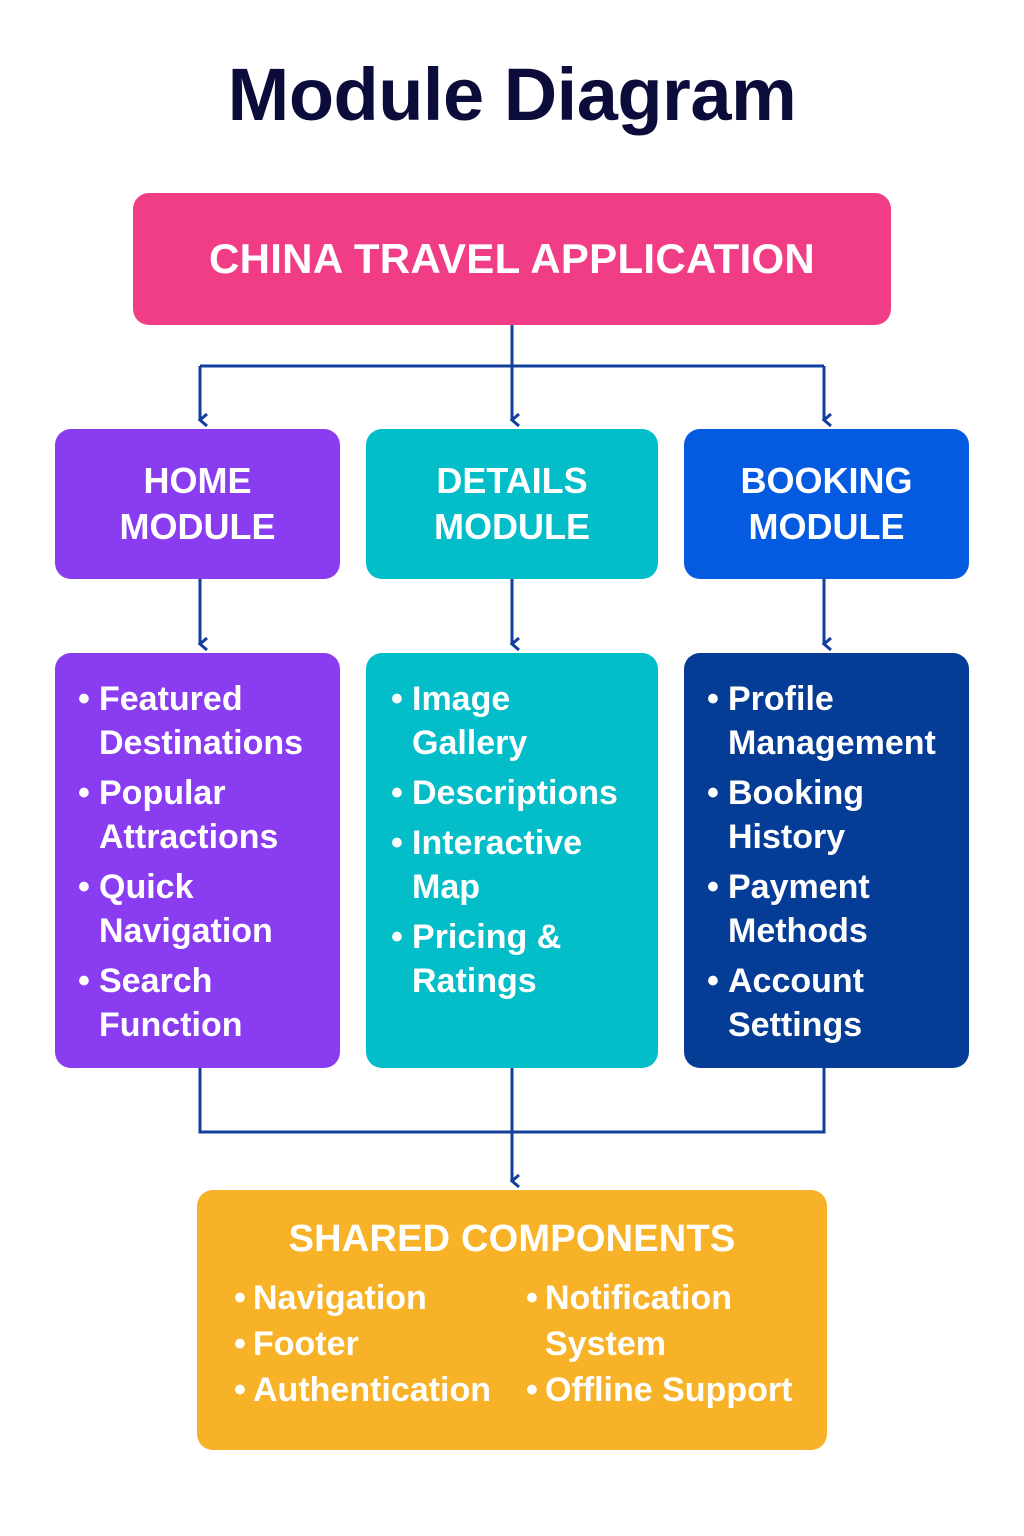 The width and height of the screenshot is (1024, 1536). Describe the element at coordinates (201, 909) in the screenshot. I see `list-item: • Quick Navigation` at that location.